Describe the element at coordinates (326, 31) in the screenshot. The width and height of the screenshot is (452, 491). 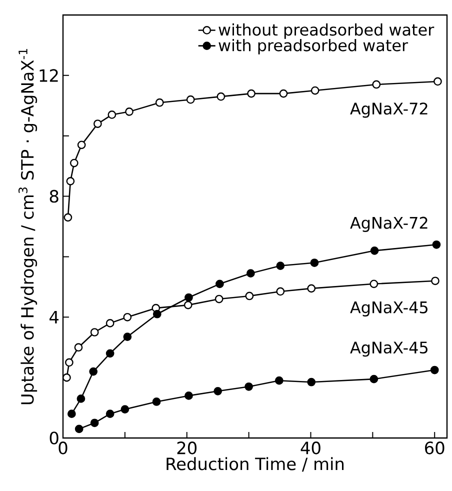
I see `legend-label: without preadsorbed water` at that location.